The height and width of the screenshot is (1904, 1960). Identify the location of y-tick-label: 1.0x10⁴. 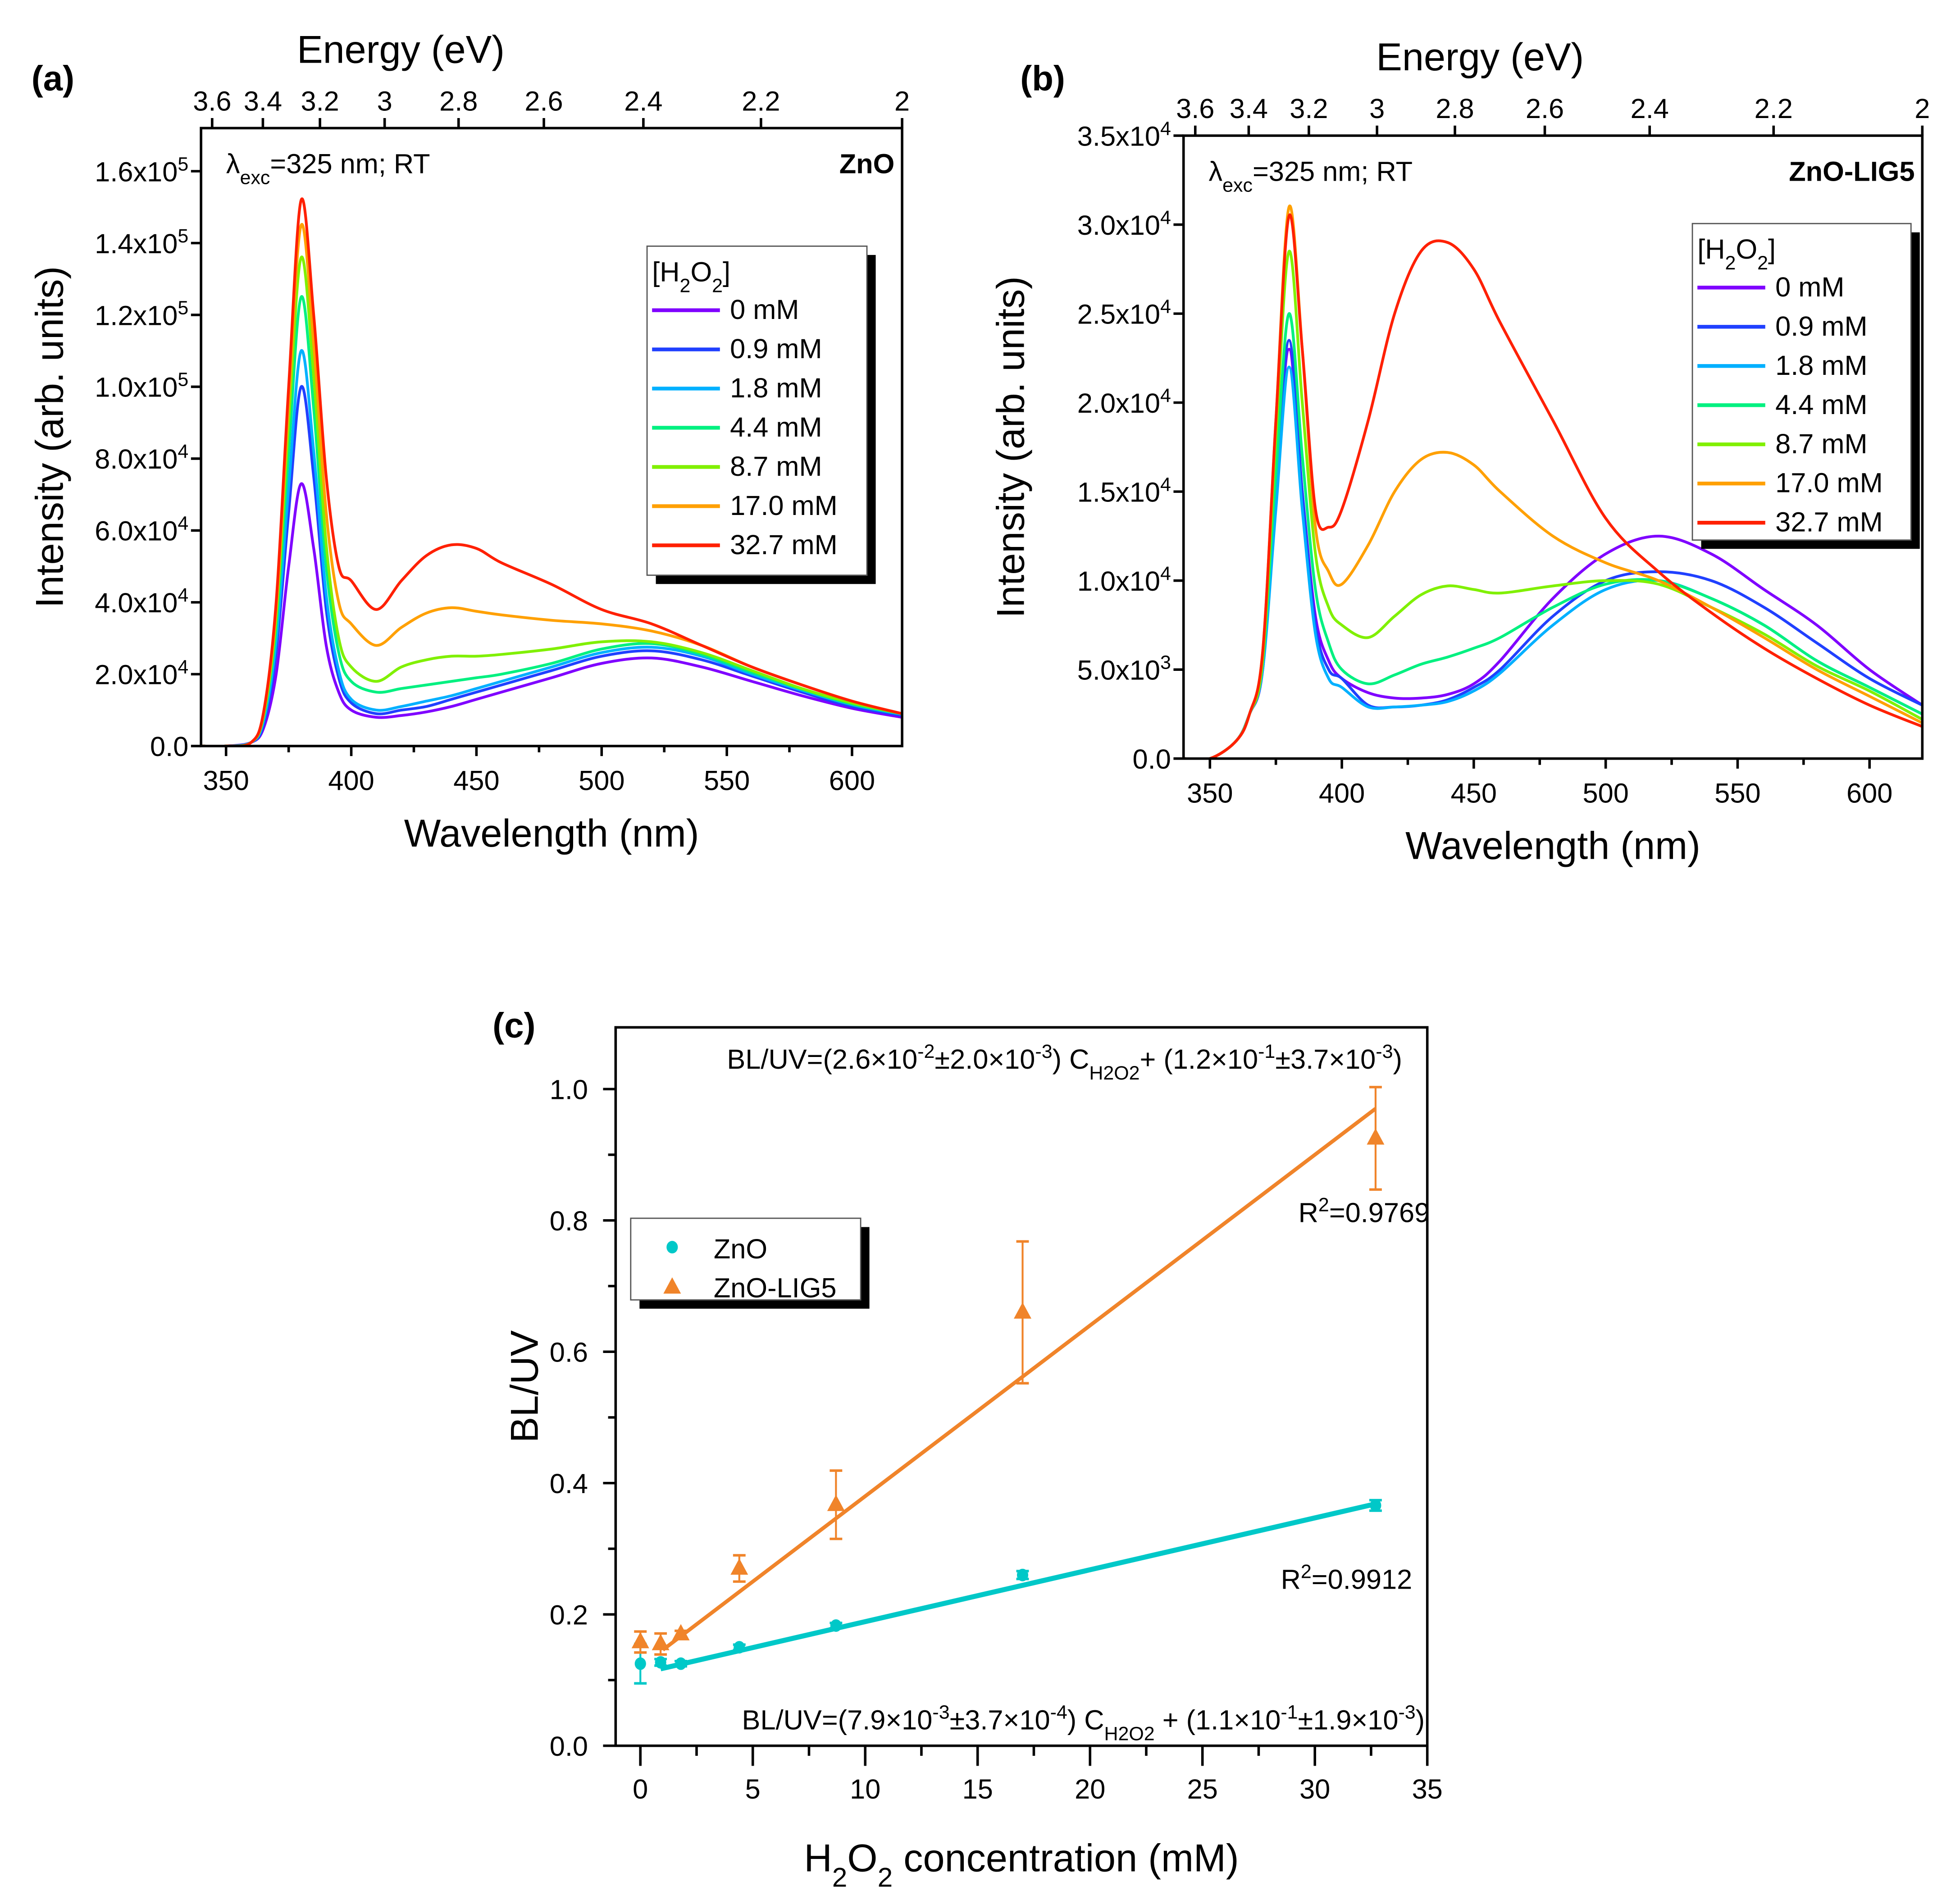
(1124, 580).